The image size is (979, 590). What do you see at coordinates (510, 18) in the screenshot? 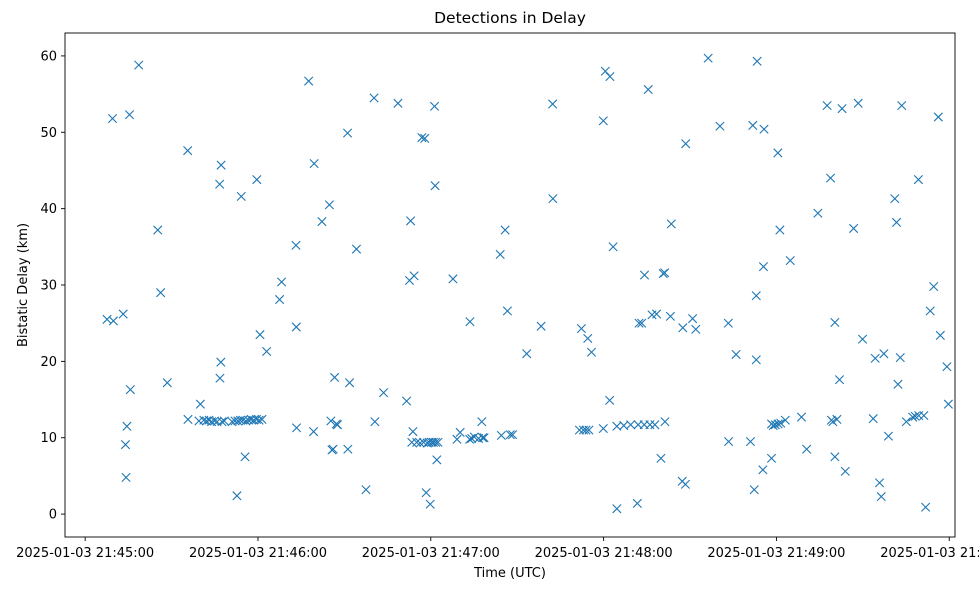
I see `chart-title: Detections in Delay` at bounding box center [510, 18].